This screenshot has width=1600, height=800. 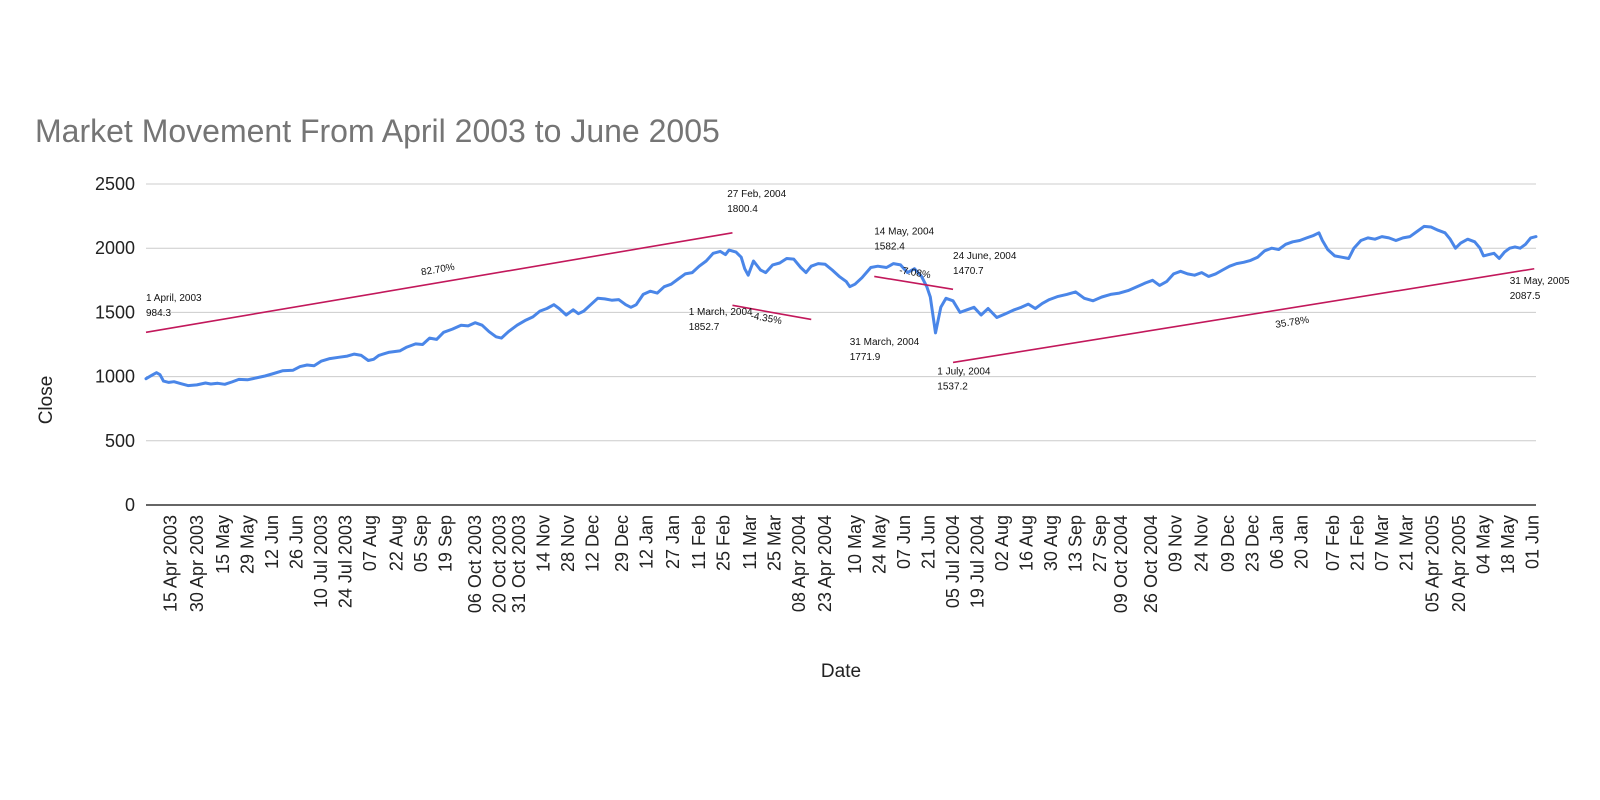 I want to click on x-tick-label: 20 Apr 2005, so click(x=1459, y=563).